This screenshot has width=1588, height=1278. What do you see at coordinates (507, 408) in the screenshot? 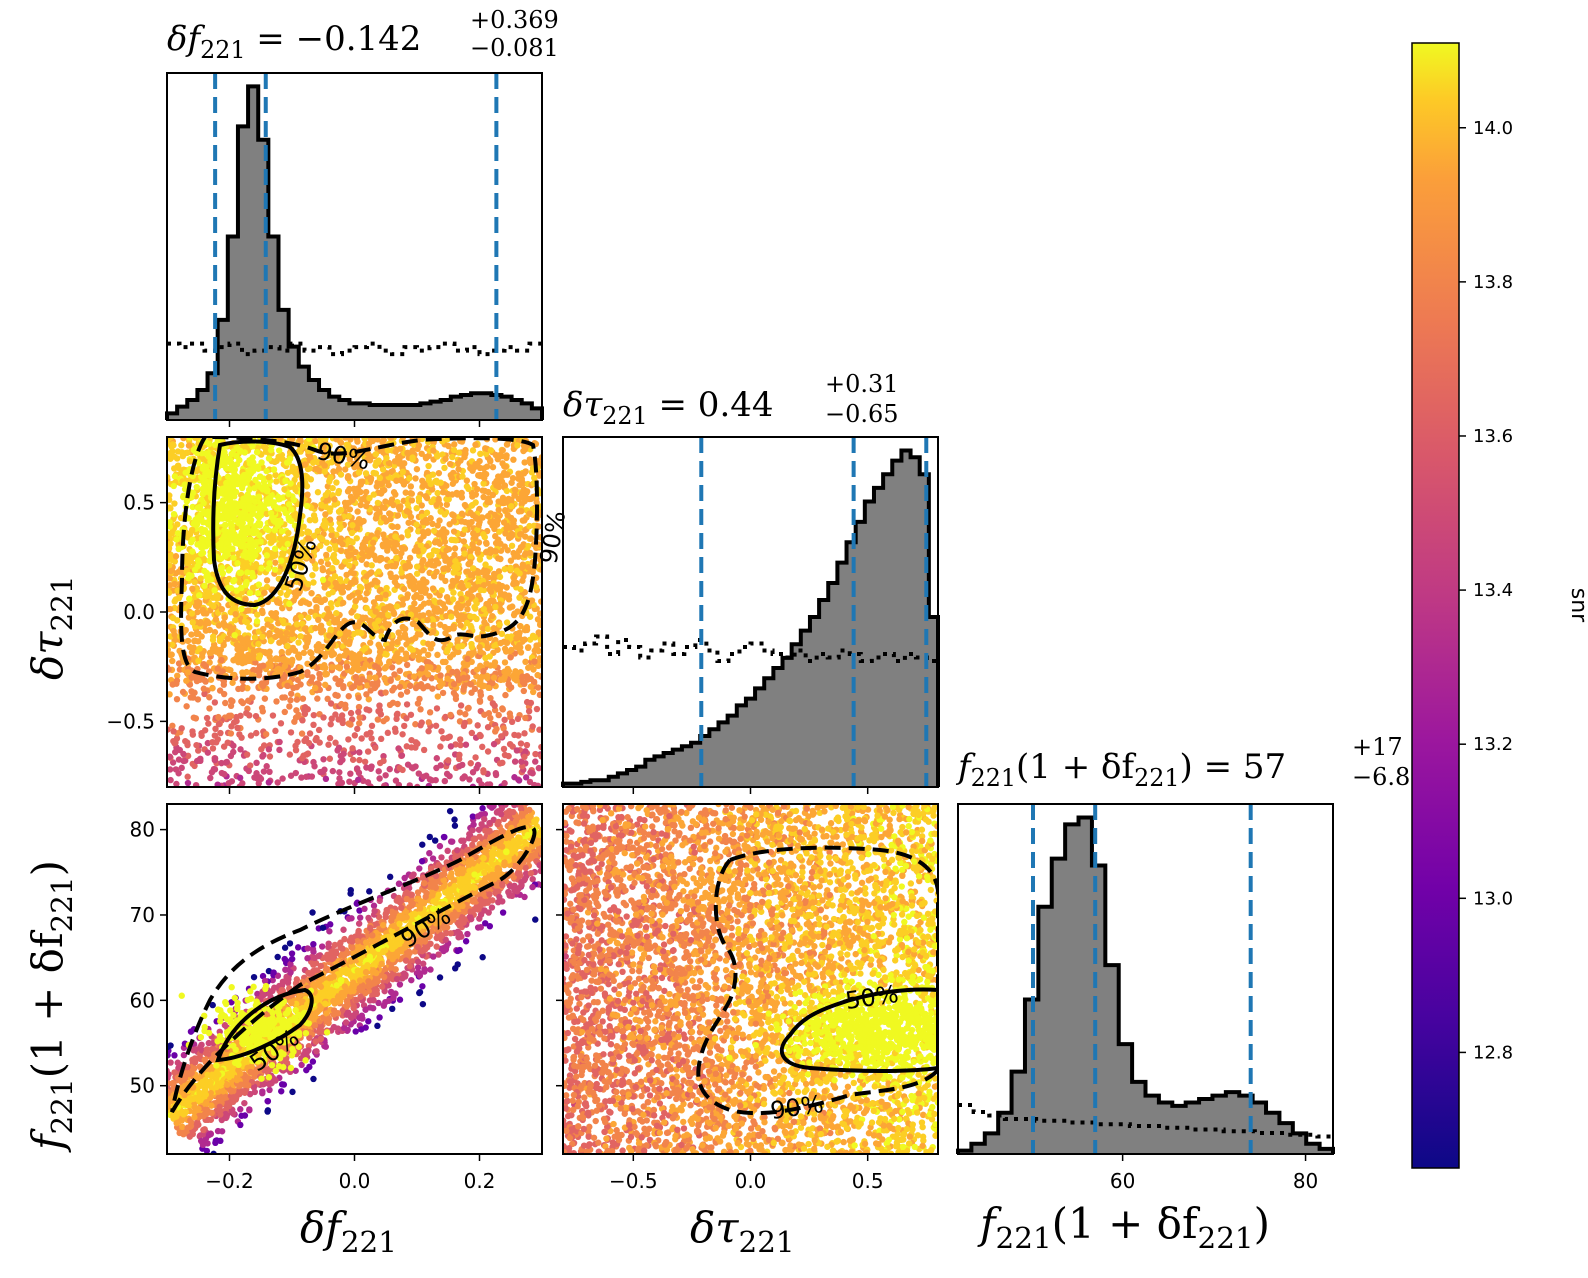
I see `hist-df-bar` at bounding box center [507, 408].